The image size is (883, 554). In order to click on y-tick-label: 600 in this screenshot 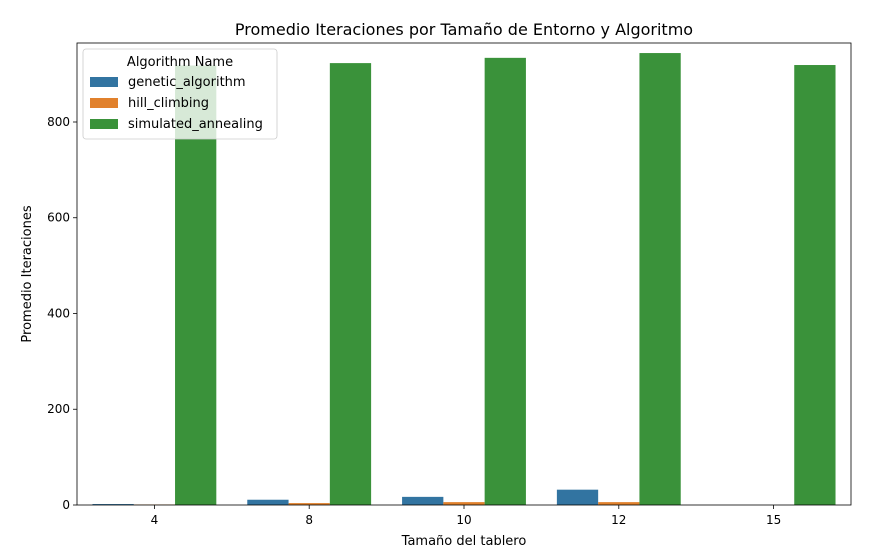, I will do `click(58, 218)`.